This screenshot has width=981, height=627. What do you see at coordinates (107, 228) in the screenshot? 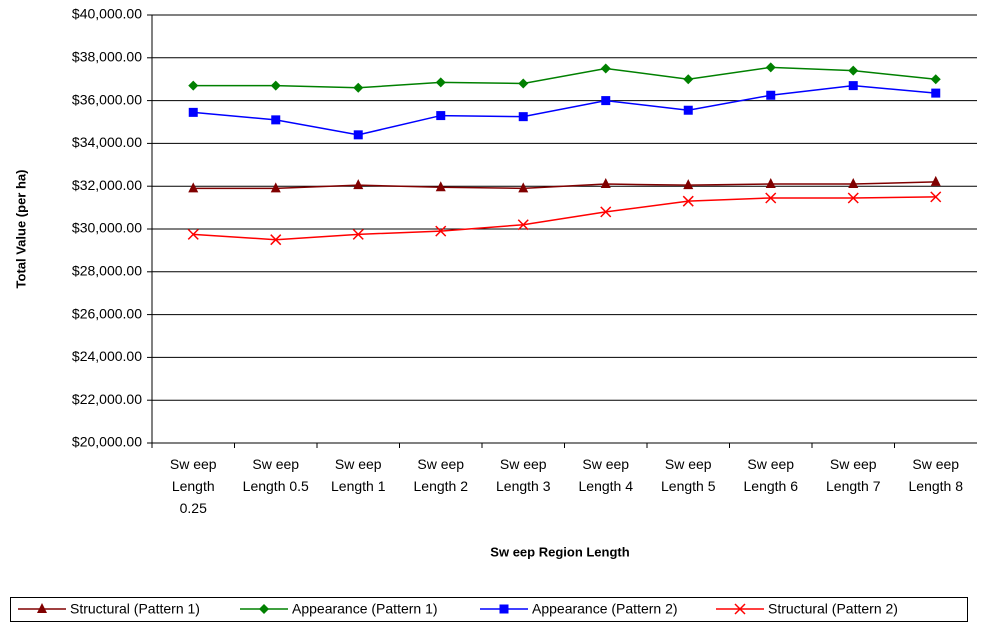
I see `y-tick-label: $30,000.00` at bounding box center [107, 228].